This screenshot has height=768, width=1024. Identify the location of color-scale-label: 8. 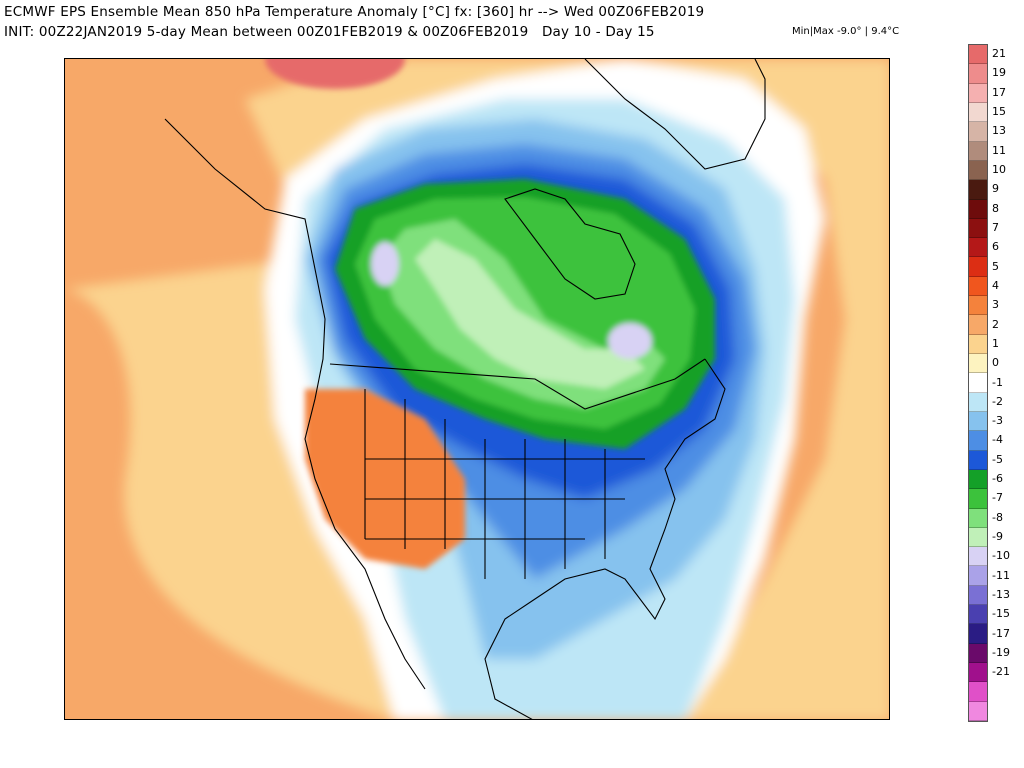
(995, 208).